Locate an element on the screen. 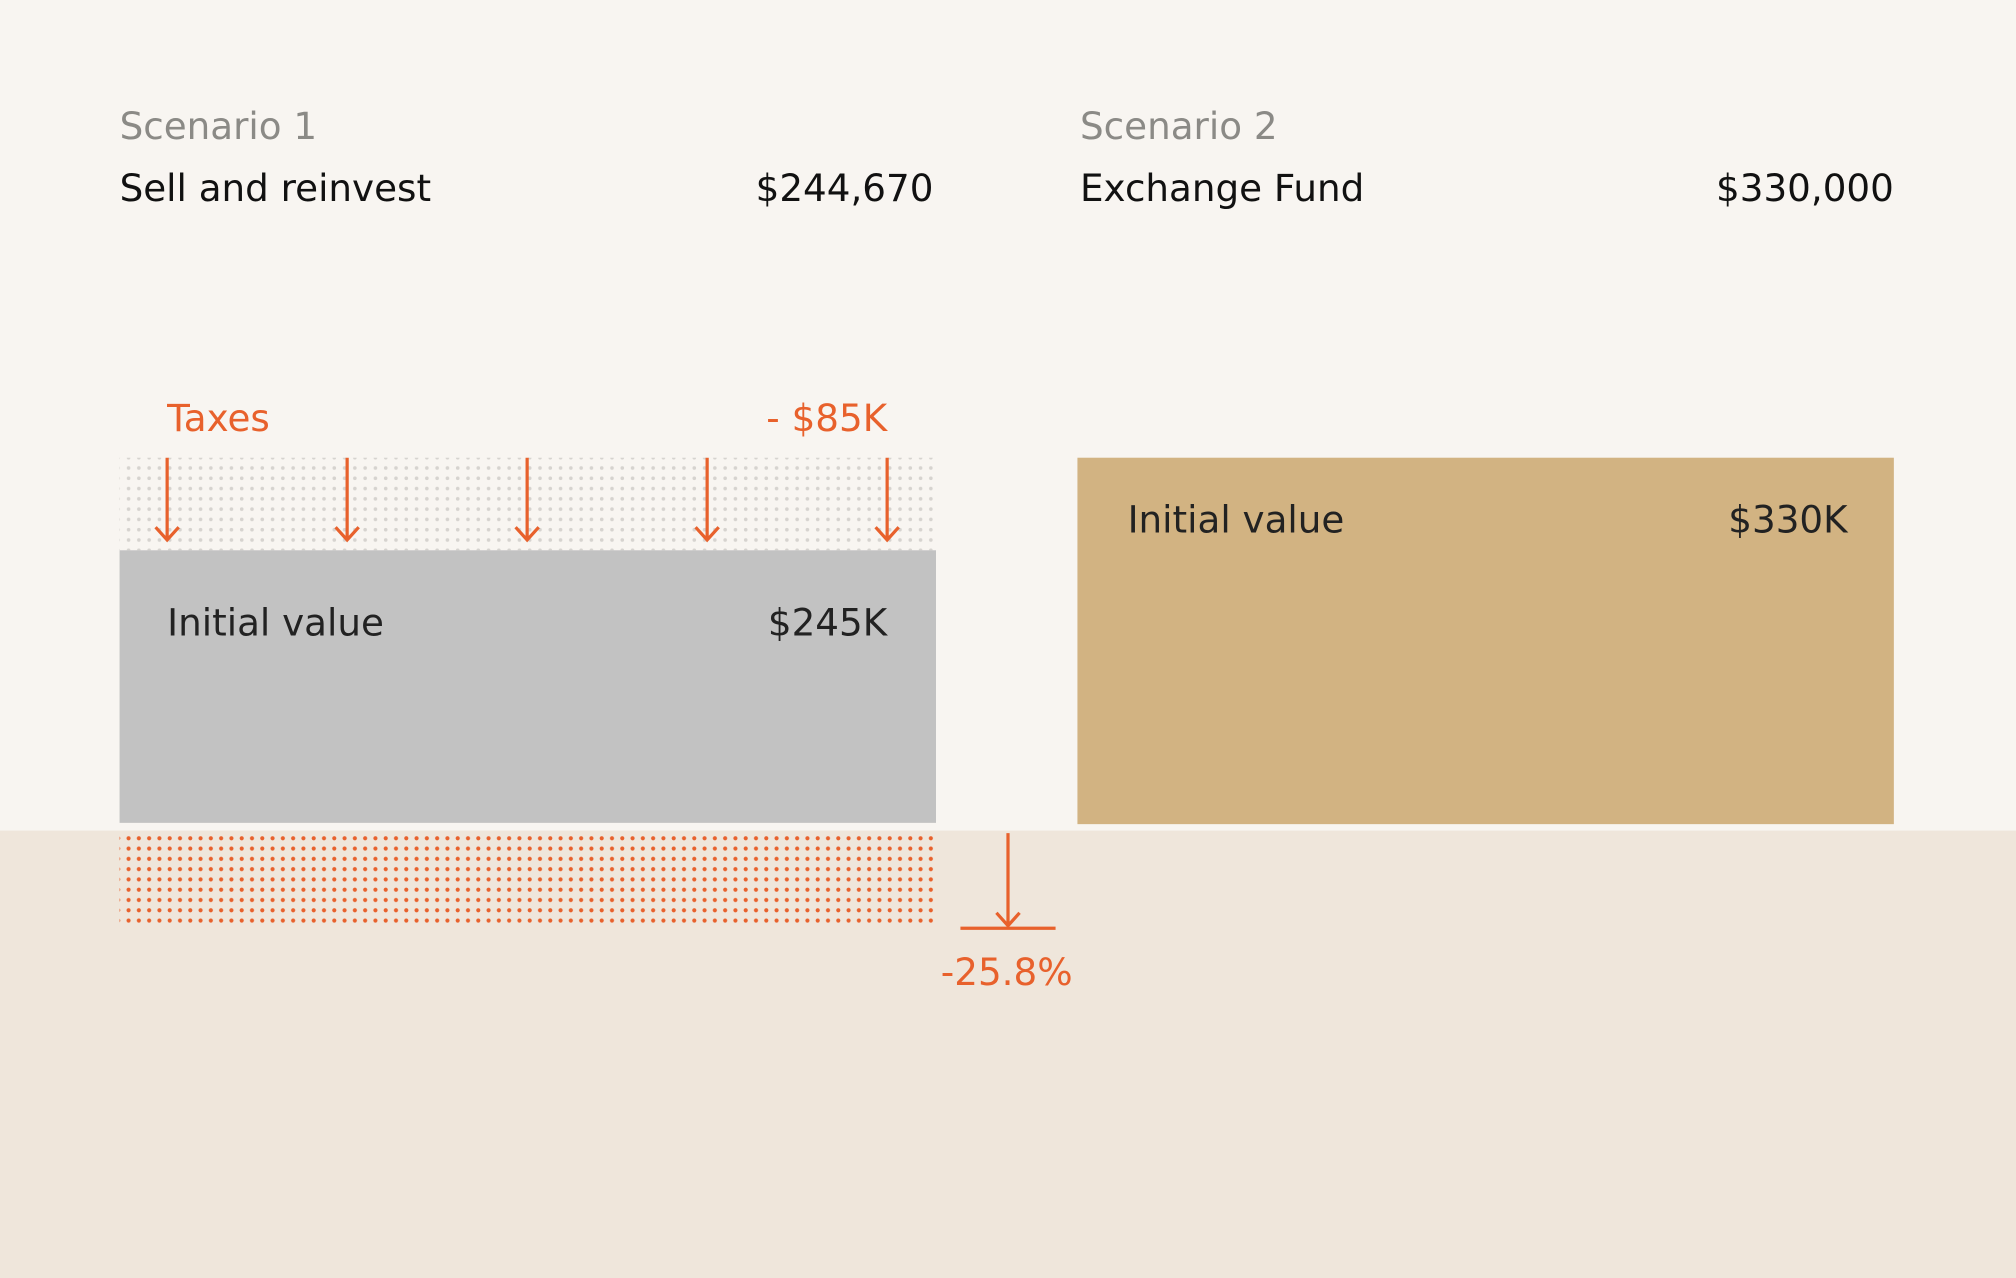 The width and height of the screenshot is (2016, 1278). scenario-title: Sell and reinvest is located at coordinates (276, 188).